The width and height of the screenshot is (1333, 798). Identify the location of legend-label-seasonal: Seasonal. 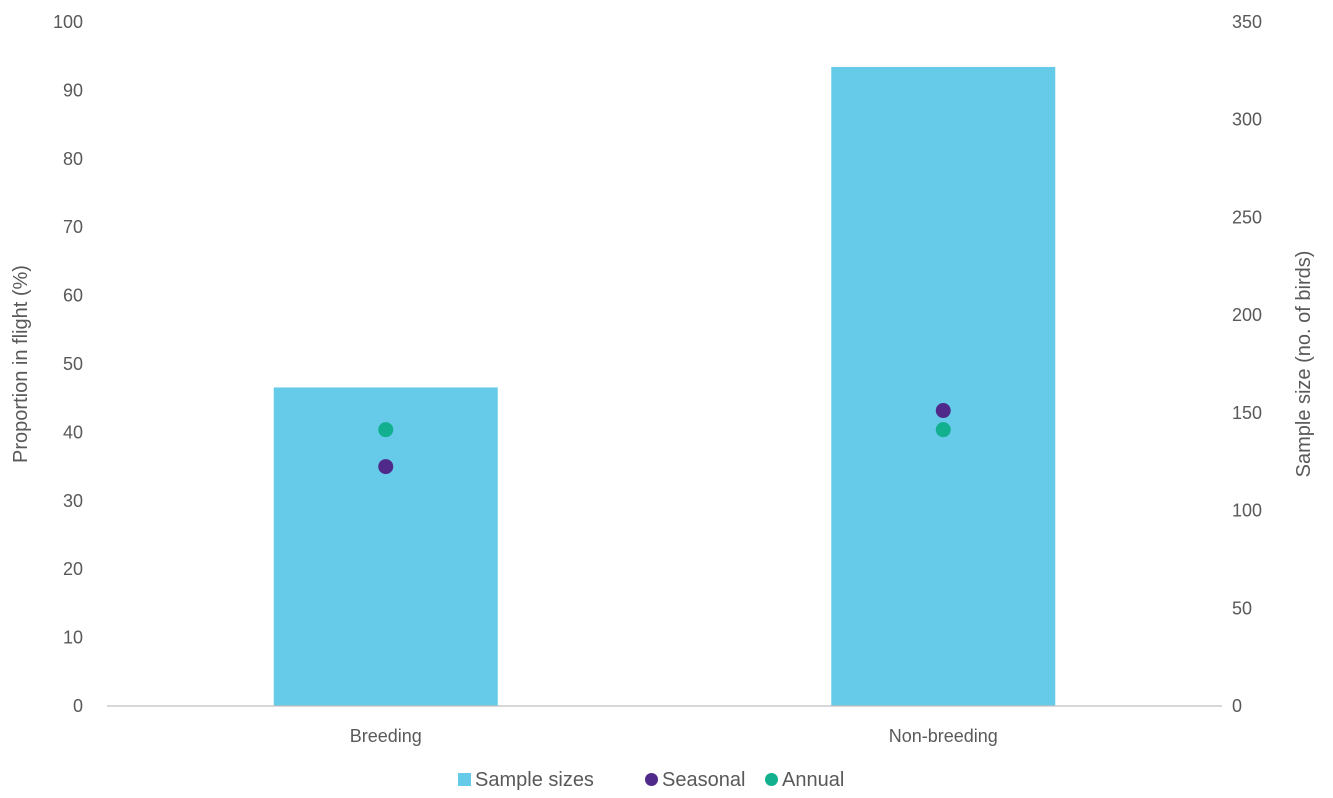
(703, 780).